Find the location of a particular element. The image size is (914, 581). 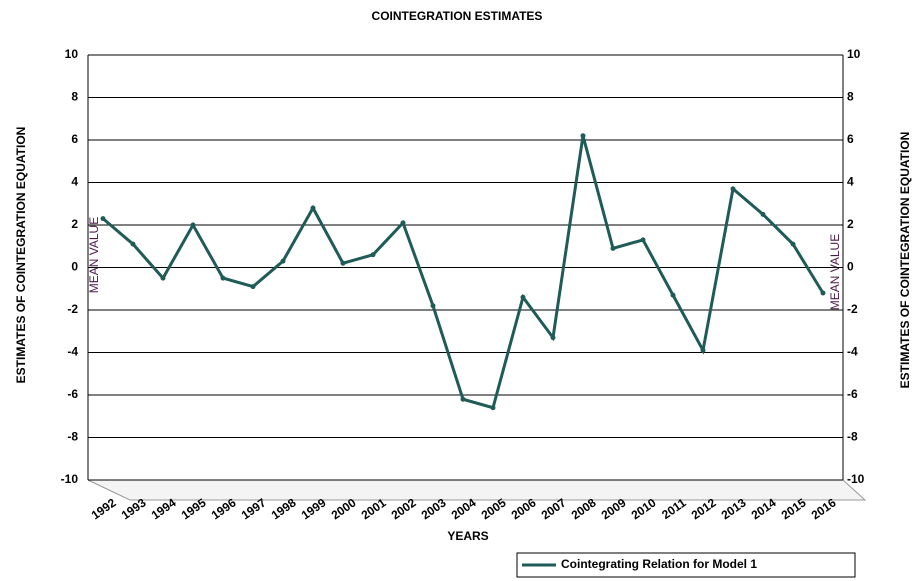

y2-tick-label: 6 is located at coordinates (850, 139).